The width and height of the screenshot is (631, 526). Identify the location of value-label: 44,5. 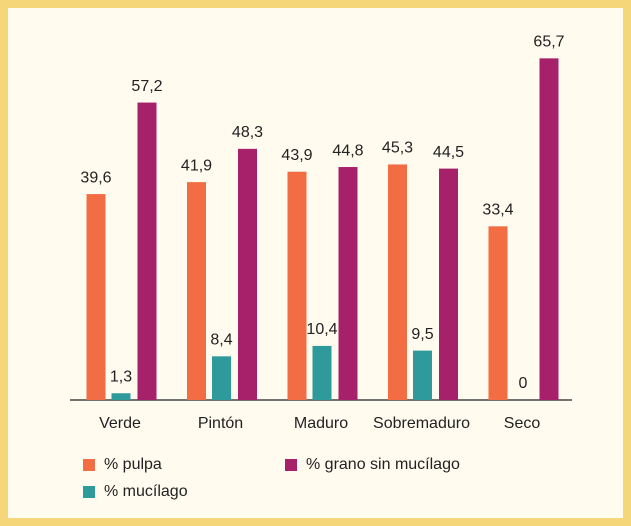
(448, 152).